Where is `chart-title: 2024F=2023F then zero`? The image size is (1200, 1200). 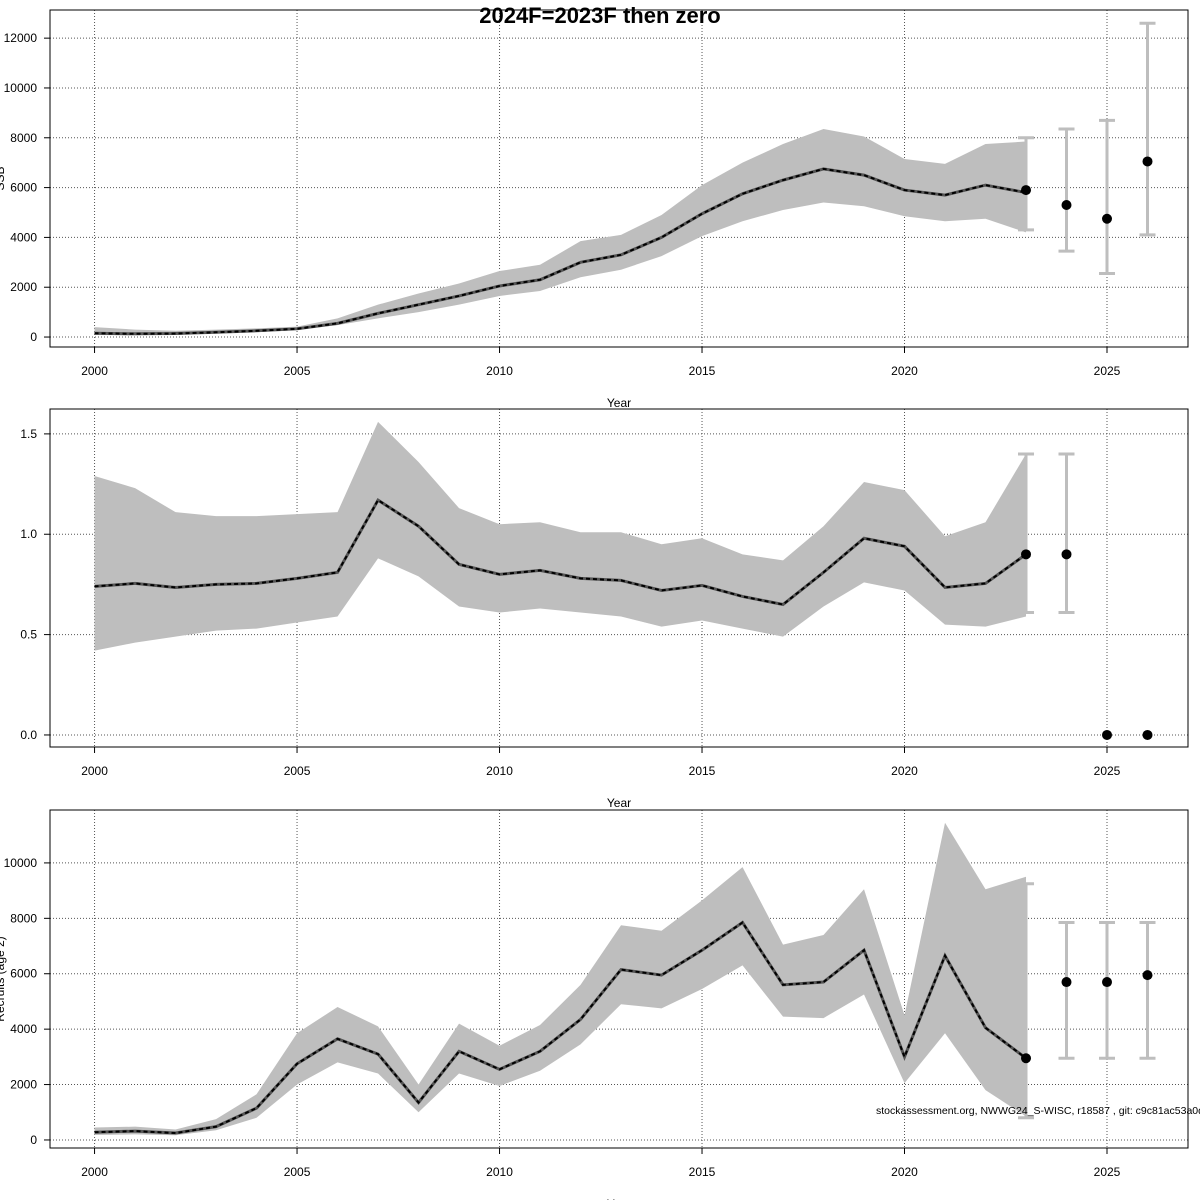
chart-title: 2024F=2023F then zero is located at coordinates (600, 15).